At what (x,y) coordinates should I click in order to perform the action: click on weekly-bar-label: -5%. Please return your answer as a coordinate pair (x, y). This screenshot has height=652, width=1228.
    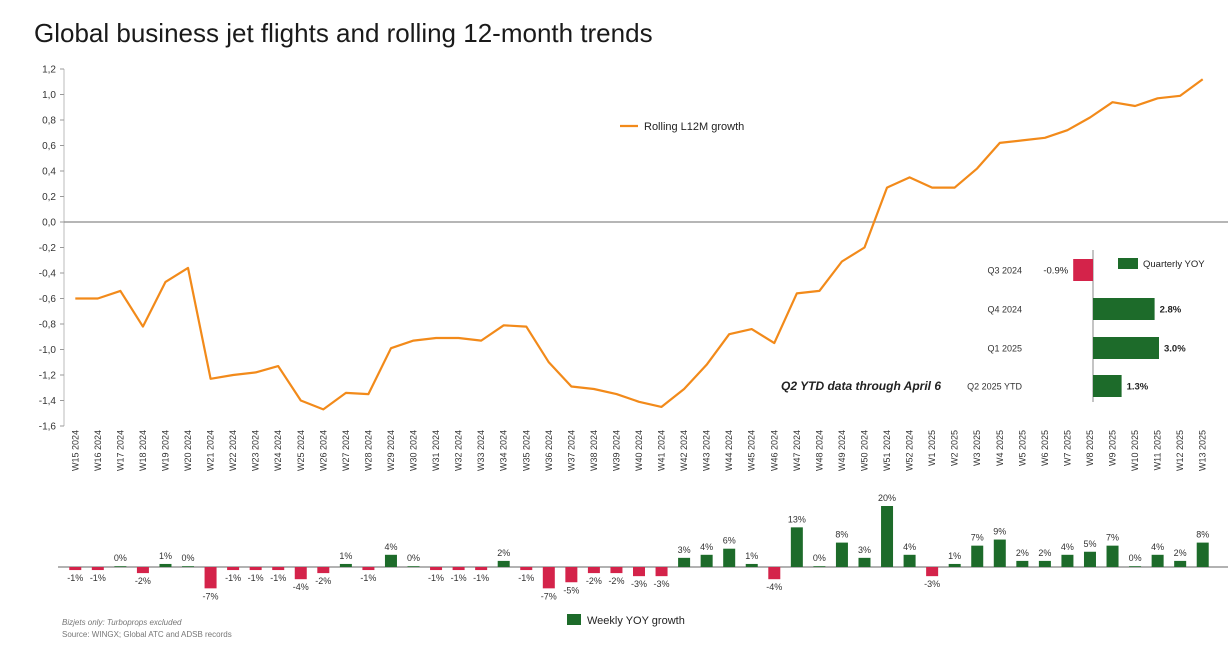
    Looking at the image, I should click on (571, 590).